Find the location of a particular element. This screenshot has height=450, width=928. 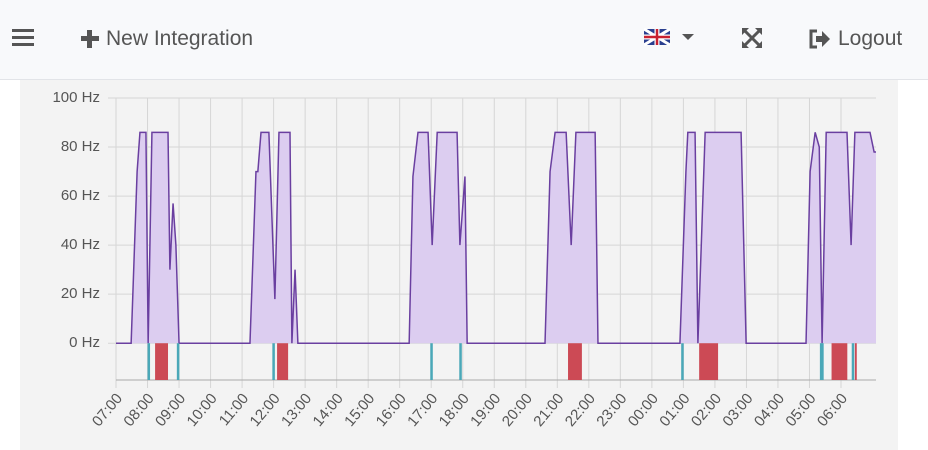

logout-button: Logout is located at coordinates (855, 39).